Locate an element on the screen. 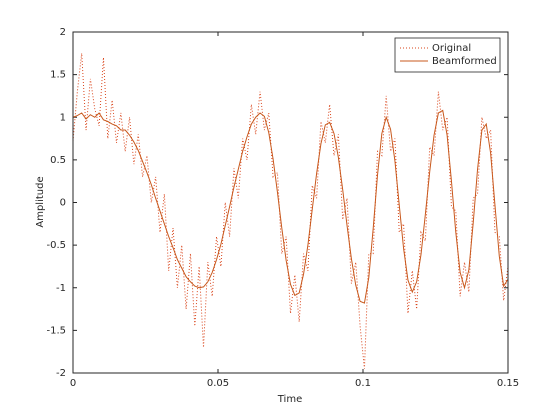 Image resolution: width=560 pixels, height=420 pixels. x-tick-label: 0.05 is located at coordinates (218, 383).